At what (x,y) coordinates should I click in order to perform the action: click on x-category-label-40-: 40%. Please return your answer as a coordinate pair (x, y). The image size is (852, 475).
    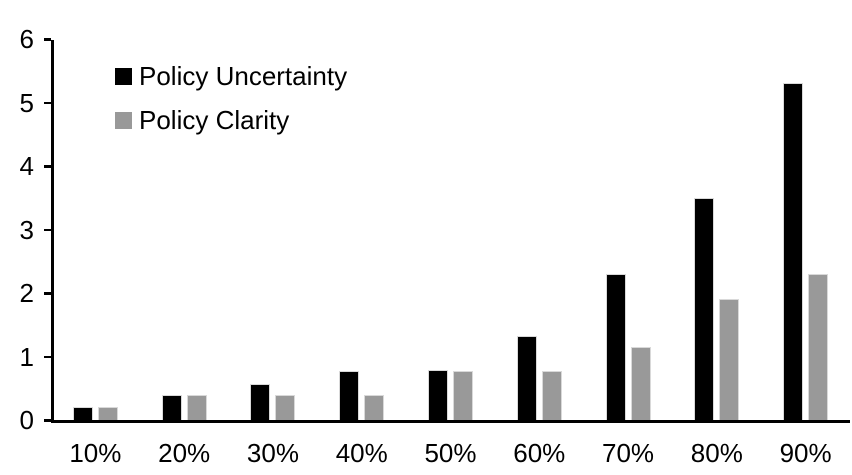
    Looking at the image, I should click on (361, 453).